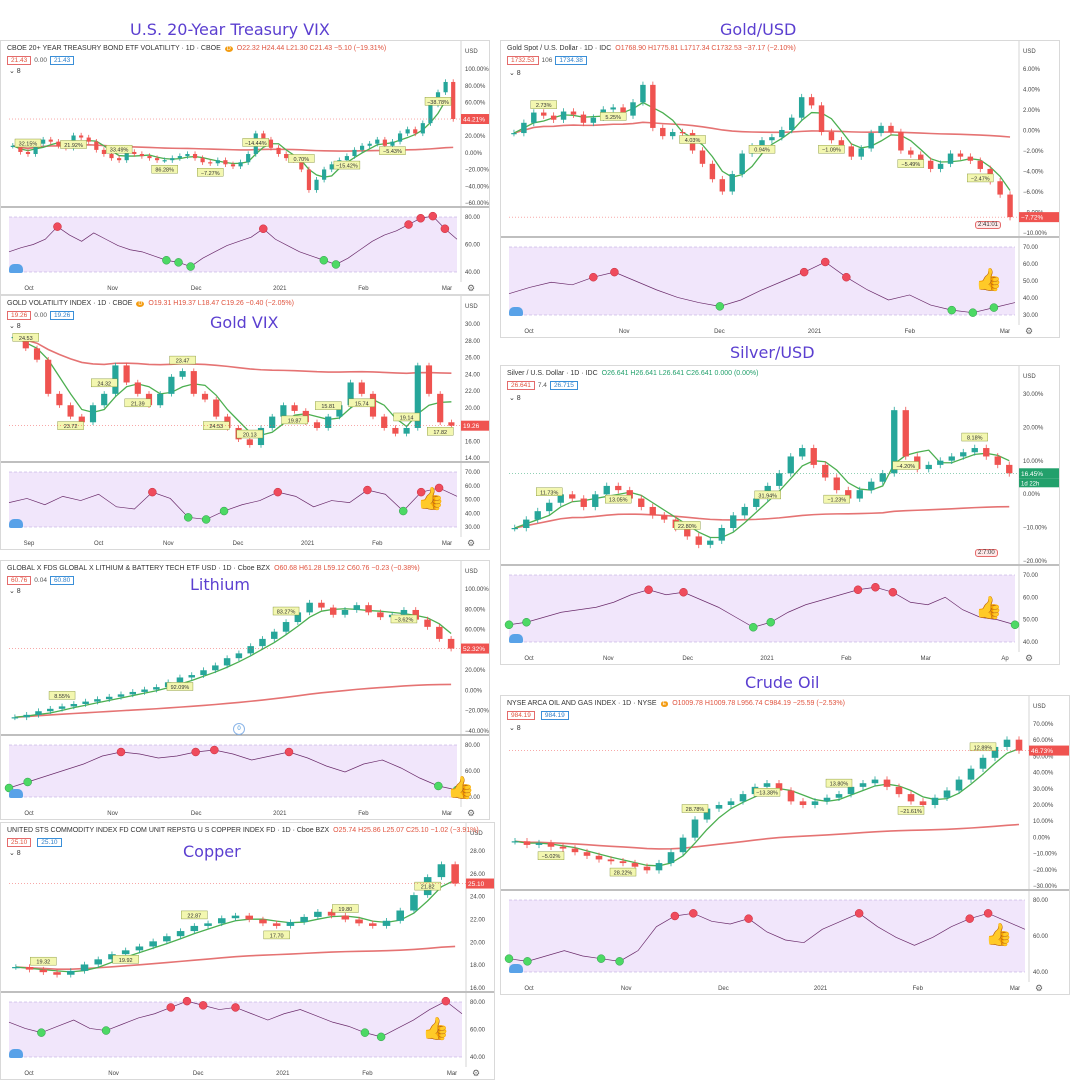  I want to click on sell-price: 21.43, so click(19, 60).